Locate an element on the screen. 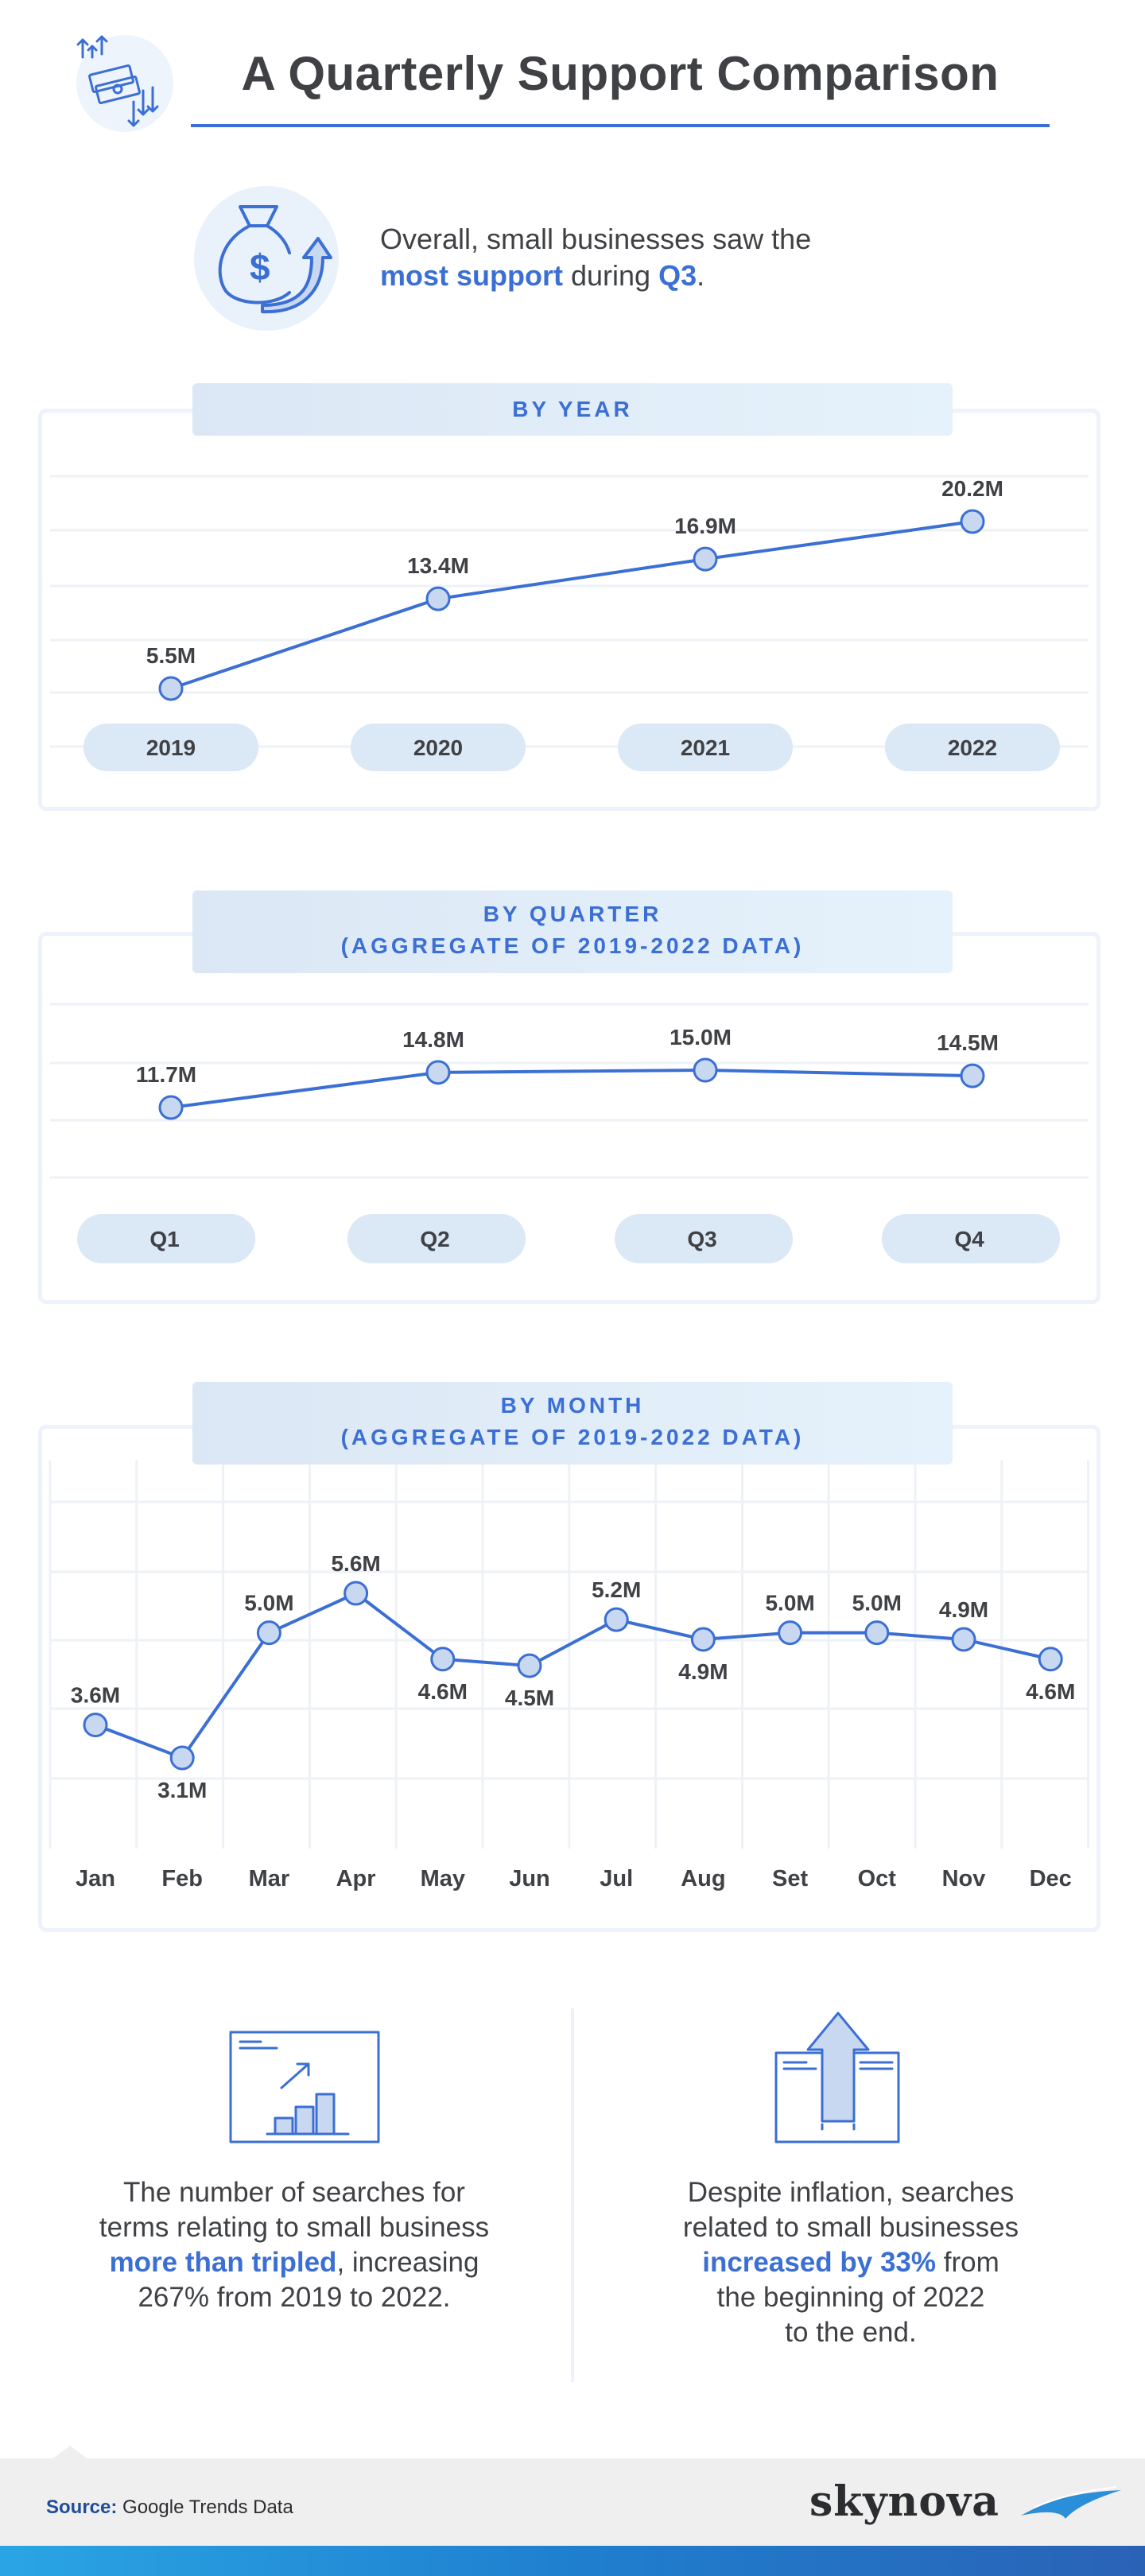 This screenshot has width=1145, height=2576. intro-line1: Overall, small businesses saw the is located at coordinates (596, 239).